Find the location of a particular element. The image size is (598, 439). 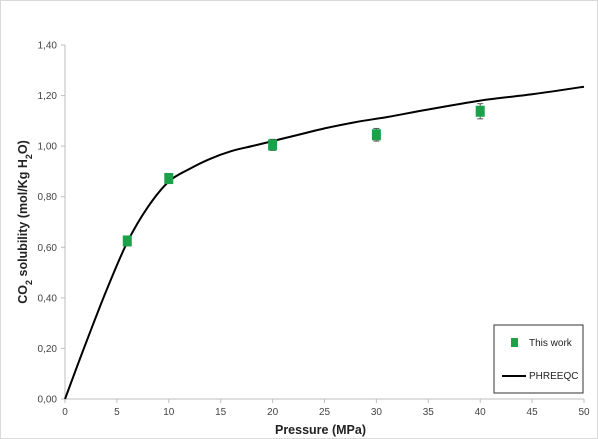

y-tick-label-5: 1,00 is located at coordinates (48, 147).